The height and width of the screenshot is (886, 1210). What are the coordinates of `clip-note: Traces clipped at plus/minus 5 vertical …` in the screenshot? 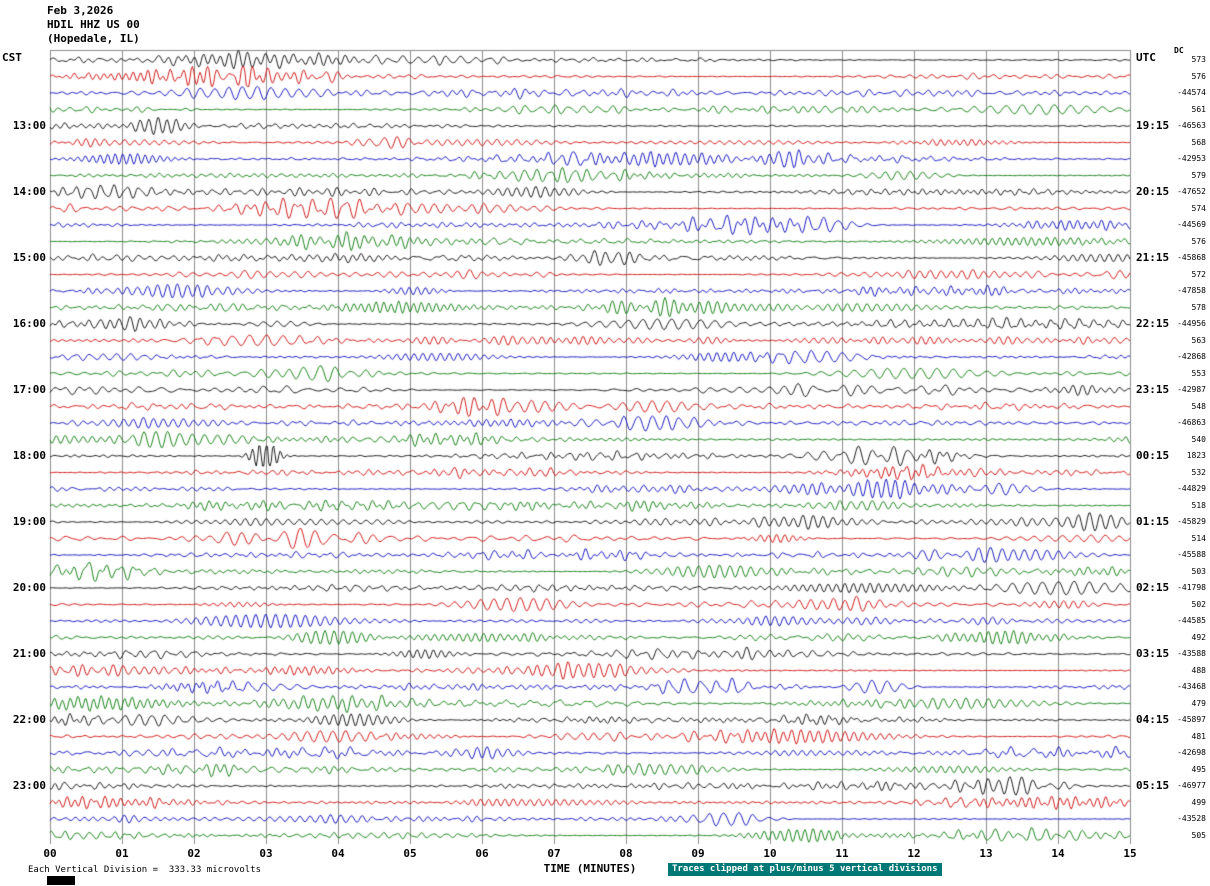 It's located at (805, 869).